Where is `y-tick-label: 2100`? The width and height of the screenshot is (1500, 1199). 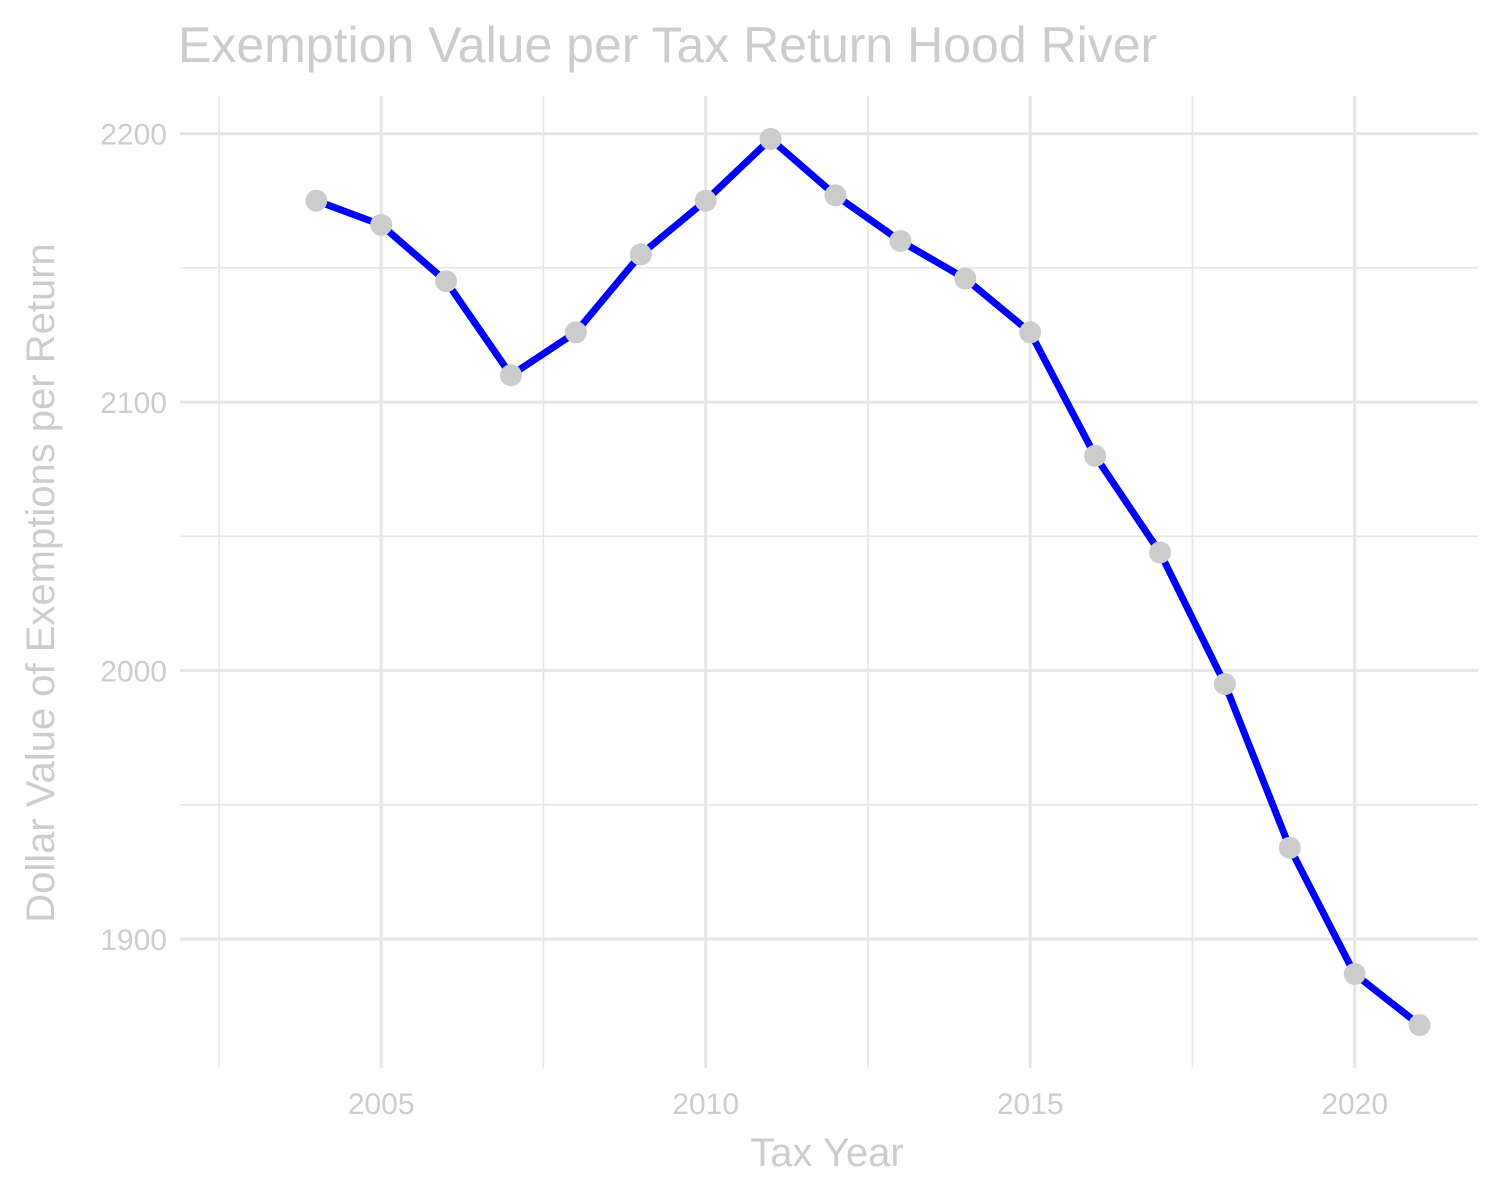 y-tick-label: 2100 is located at coordinates (133, 403).